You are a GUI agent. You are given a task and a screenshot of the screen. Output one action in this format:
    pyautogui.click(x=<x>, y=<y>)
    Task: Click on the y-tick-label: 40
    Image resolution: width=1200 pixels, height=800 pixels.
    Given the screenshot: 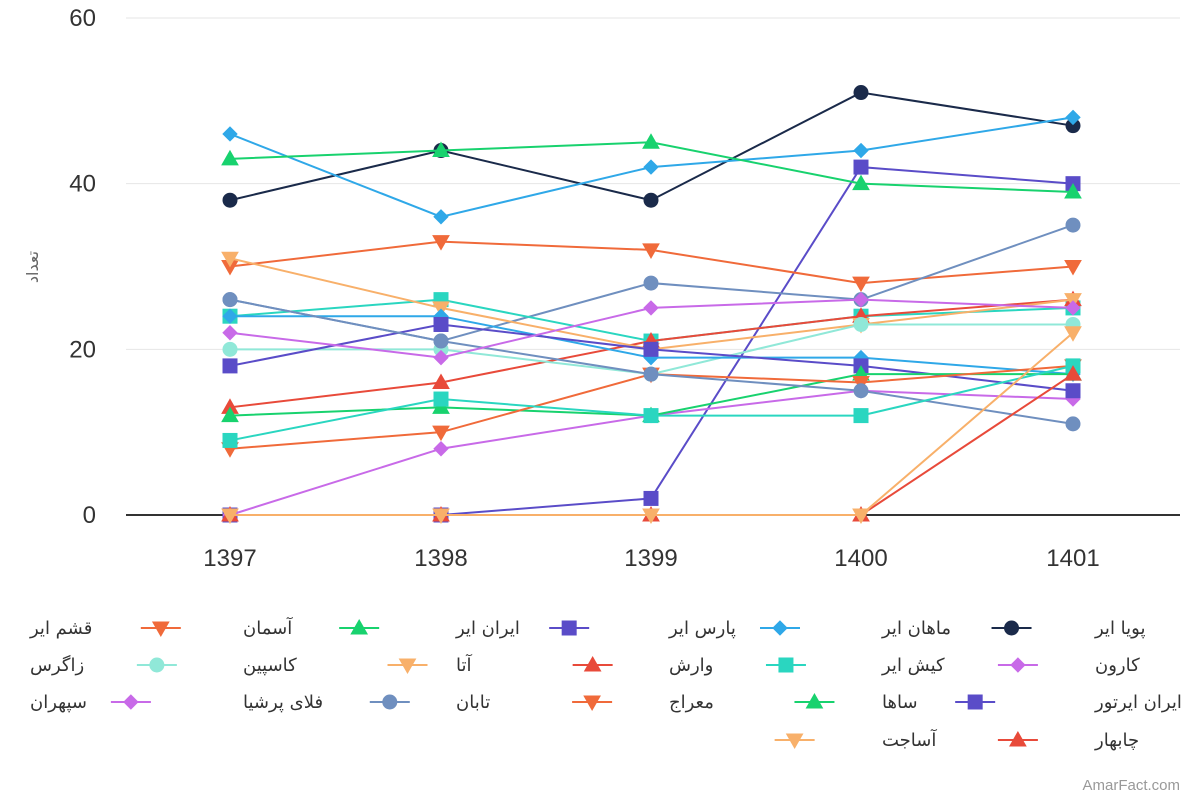 What is the action you would take?
    pyautogui.click(x=82, y=184)
    